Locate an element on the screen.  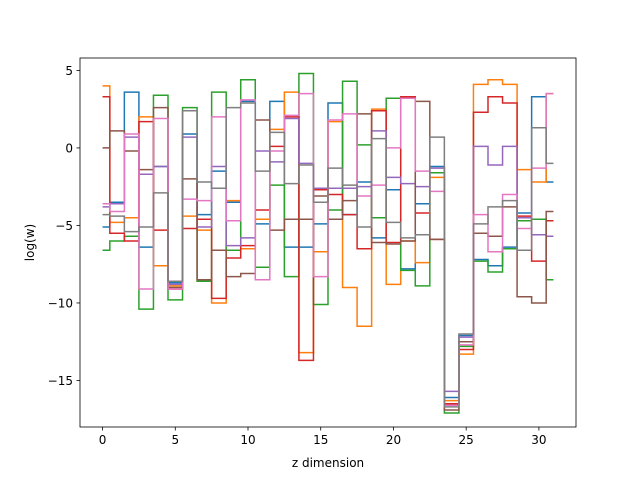
y-axis-label: log(w) is located at coordinates (30, 242).